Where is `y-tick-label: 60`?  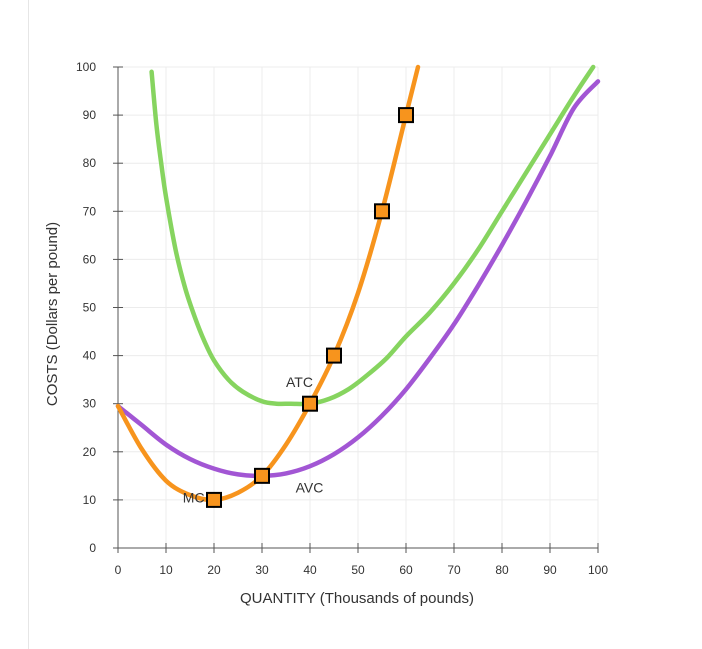 y-tick-label: 60 is located at coordinates (90, 259).